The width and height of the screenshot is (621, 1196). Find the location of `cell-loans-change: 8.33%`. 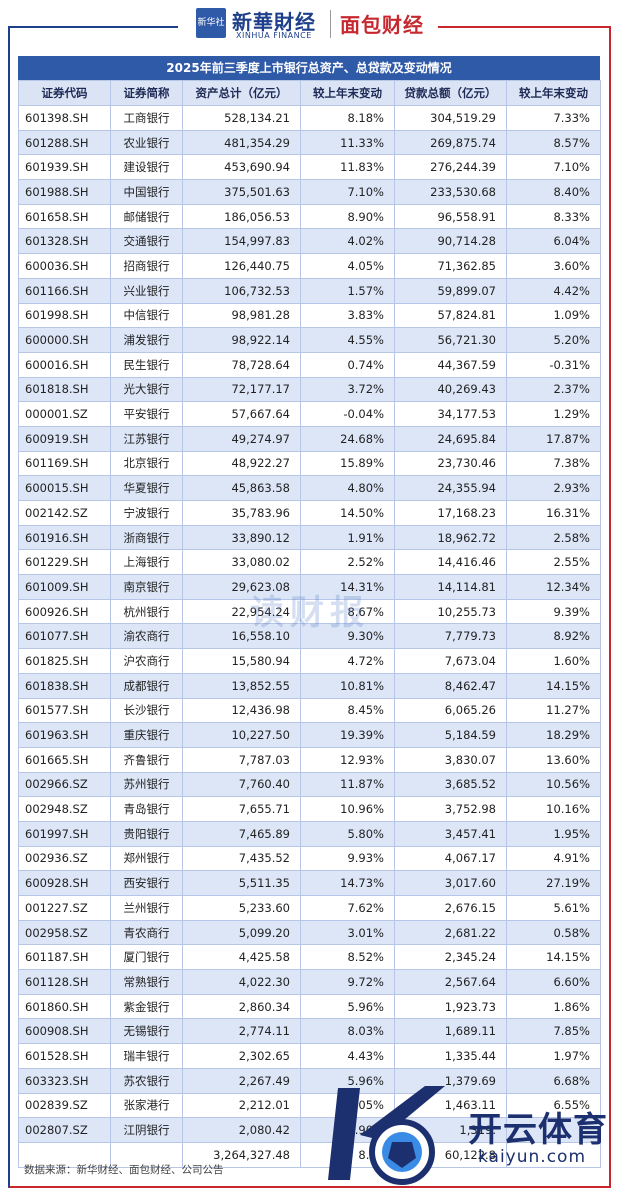

cell-loans-change: 8.33% is located at coordinates (553, 216).